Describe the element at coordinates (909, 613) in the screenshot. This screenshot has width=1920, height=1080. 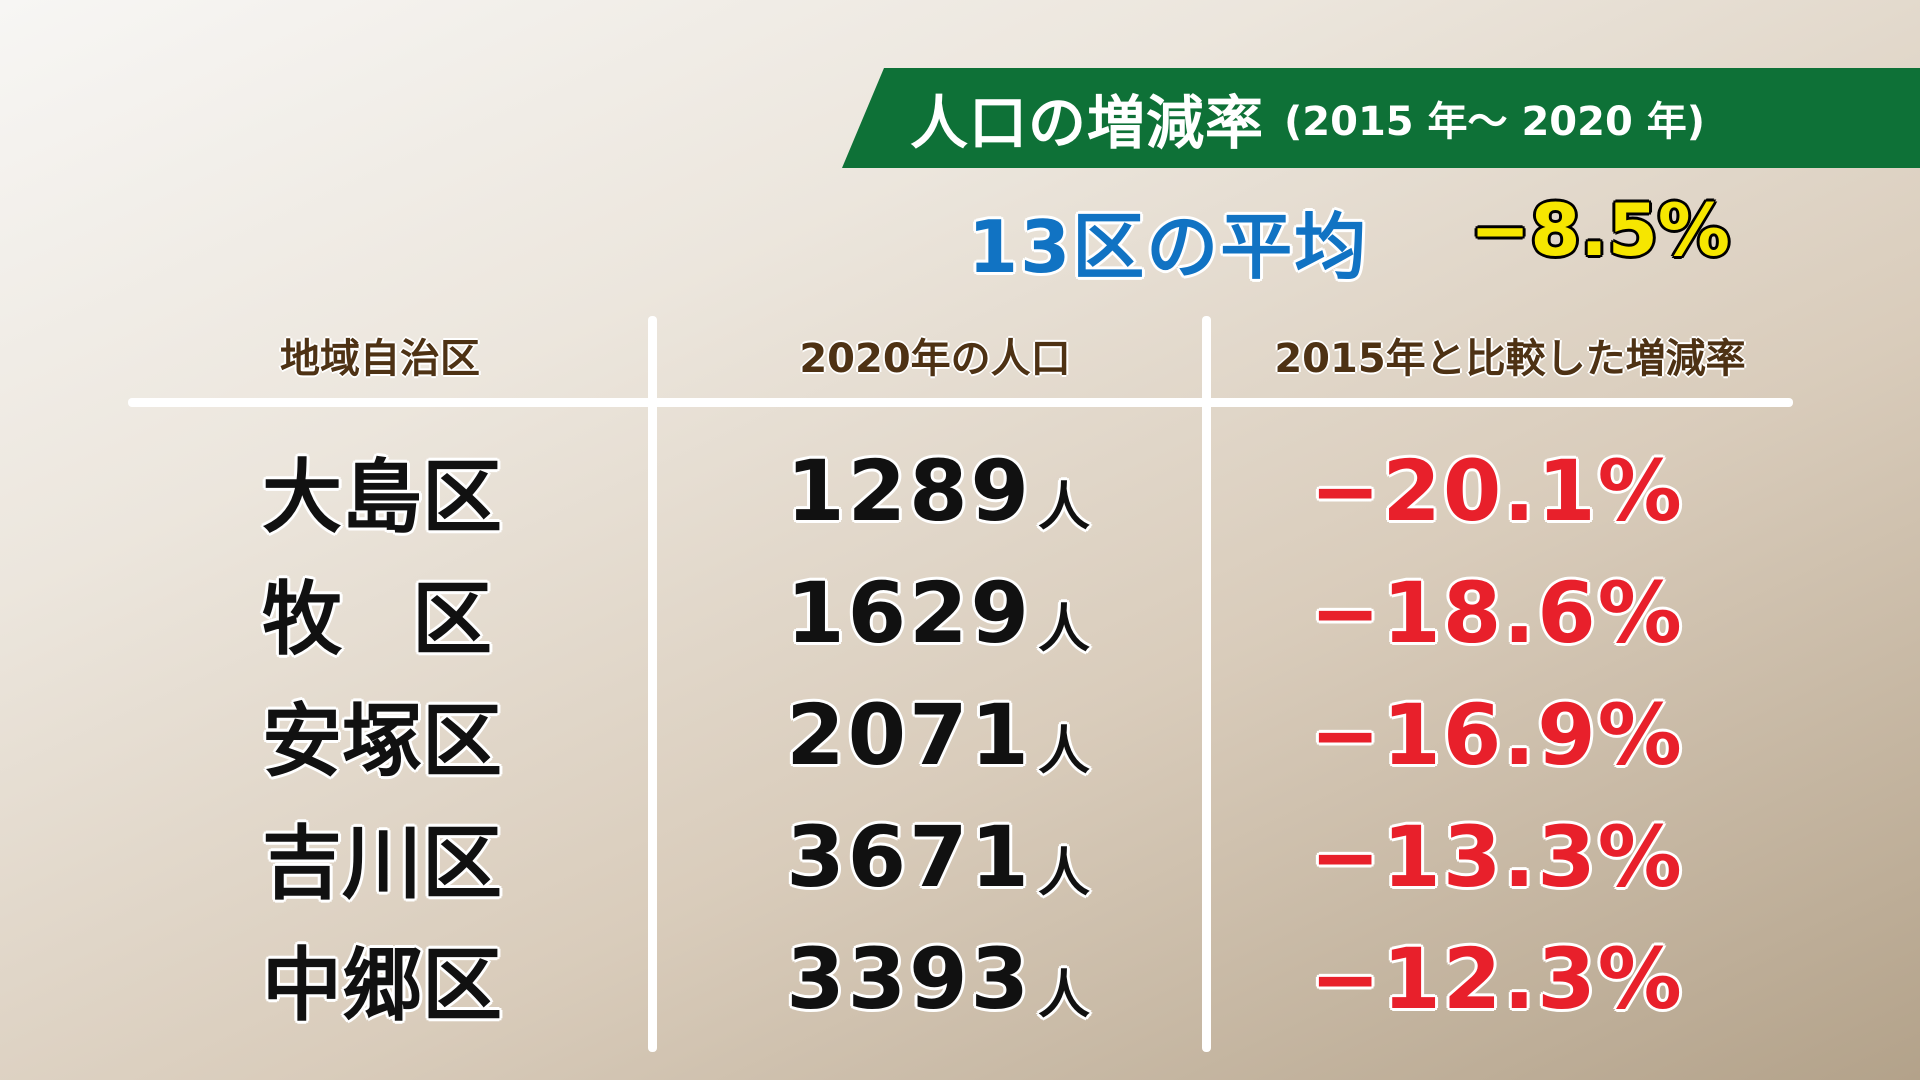
I see `population-value: 1629` at that location.